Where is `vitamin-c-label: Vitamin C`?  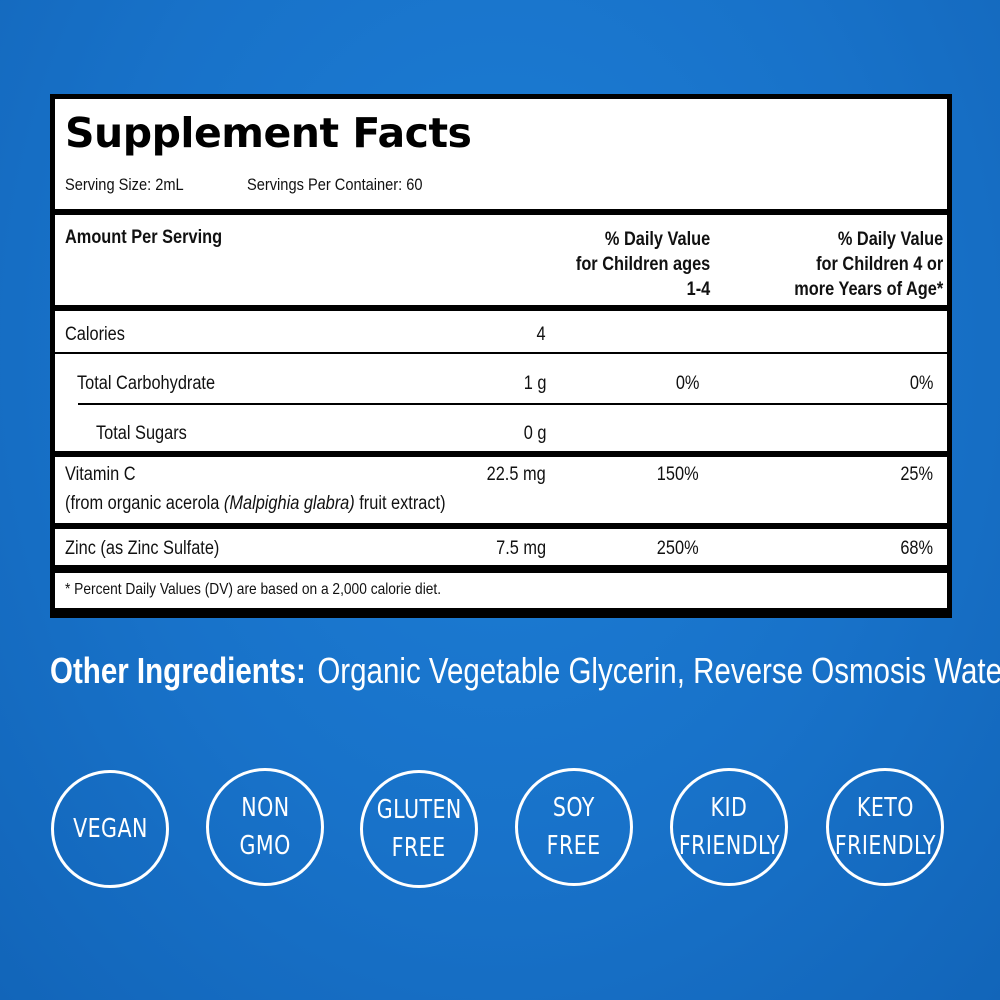 vitamin-c-label: Vitamin C is located at coordinates (100, 474).